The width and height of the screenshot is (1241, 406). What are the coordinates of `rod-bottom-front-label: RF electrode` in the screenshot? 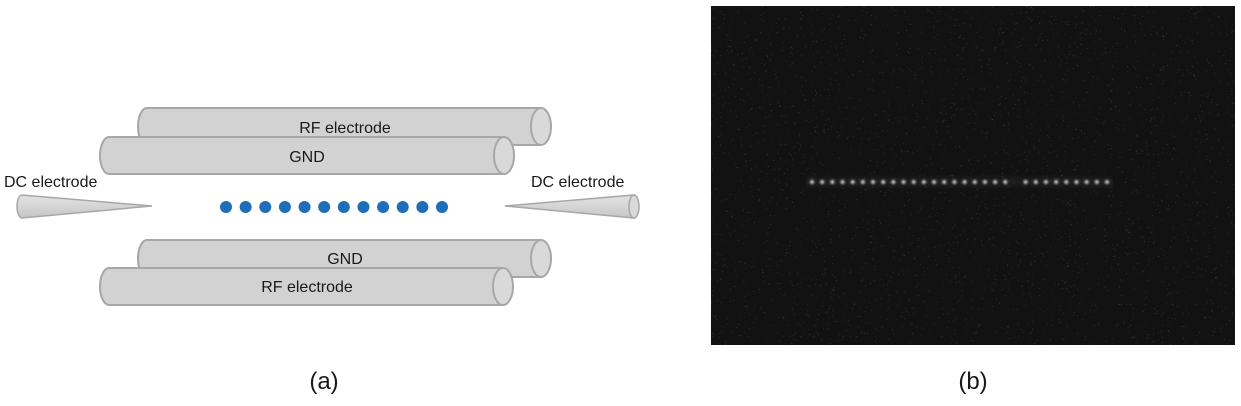 It's located at (307, 287).